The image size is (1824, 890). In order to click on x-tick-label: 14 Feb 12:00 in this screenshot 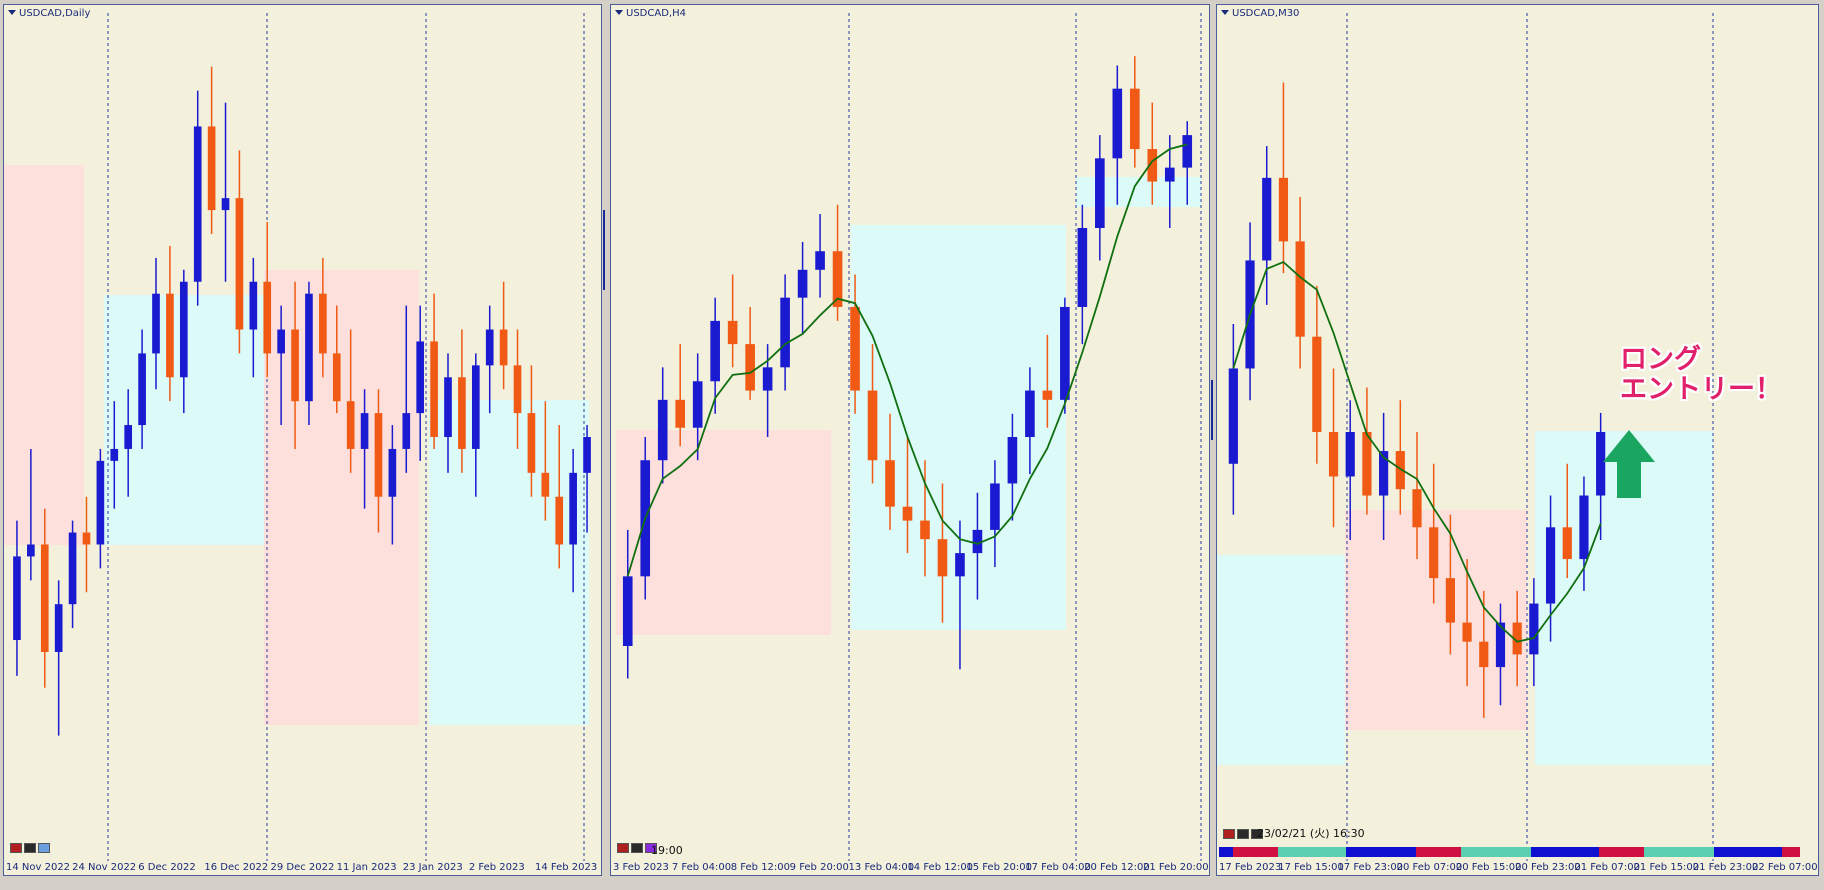, I will do `click(940, 867)`.